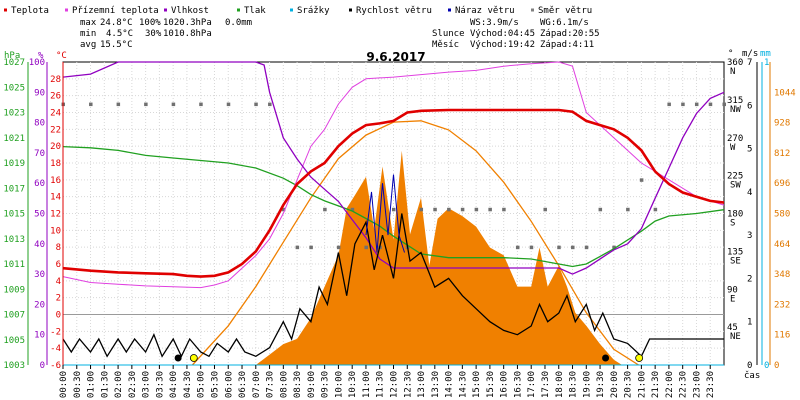 The width and height of the screenshot is (800, 400). Describe the element at coordinates (88, 23) in the screenshot. I see `stat-max-label: max` at that location.